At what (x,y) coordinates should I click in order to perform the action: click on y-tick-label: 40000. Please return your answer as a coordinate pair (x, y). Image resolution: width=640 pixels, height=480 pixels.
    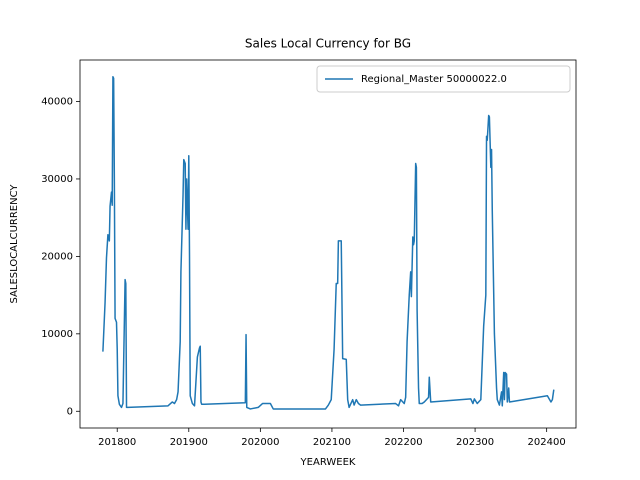
    Looking at the image, I should click on (57, 102).